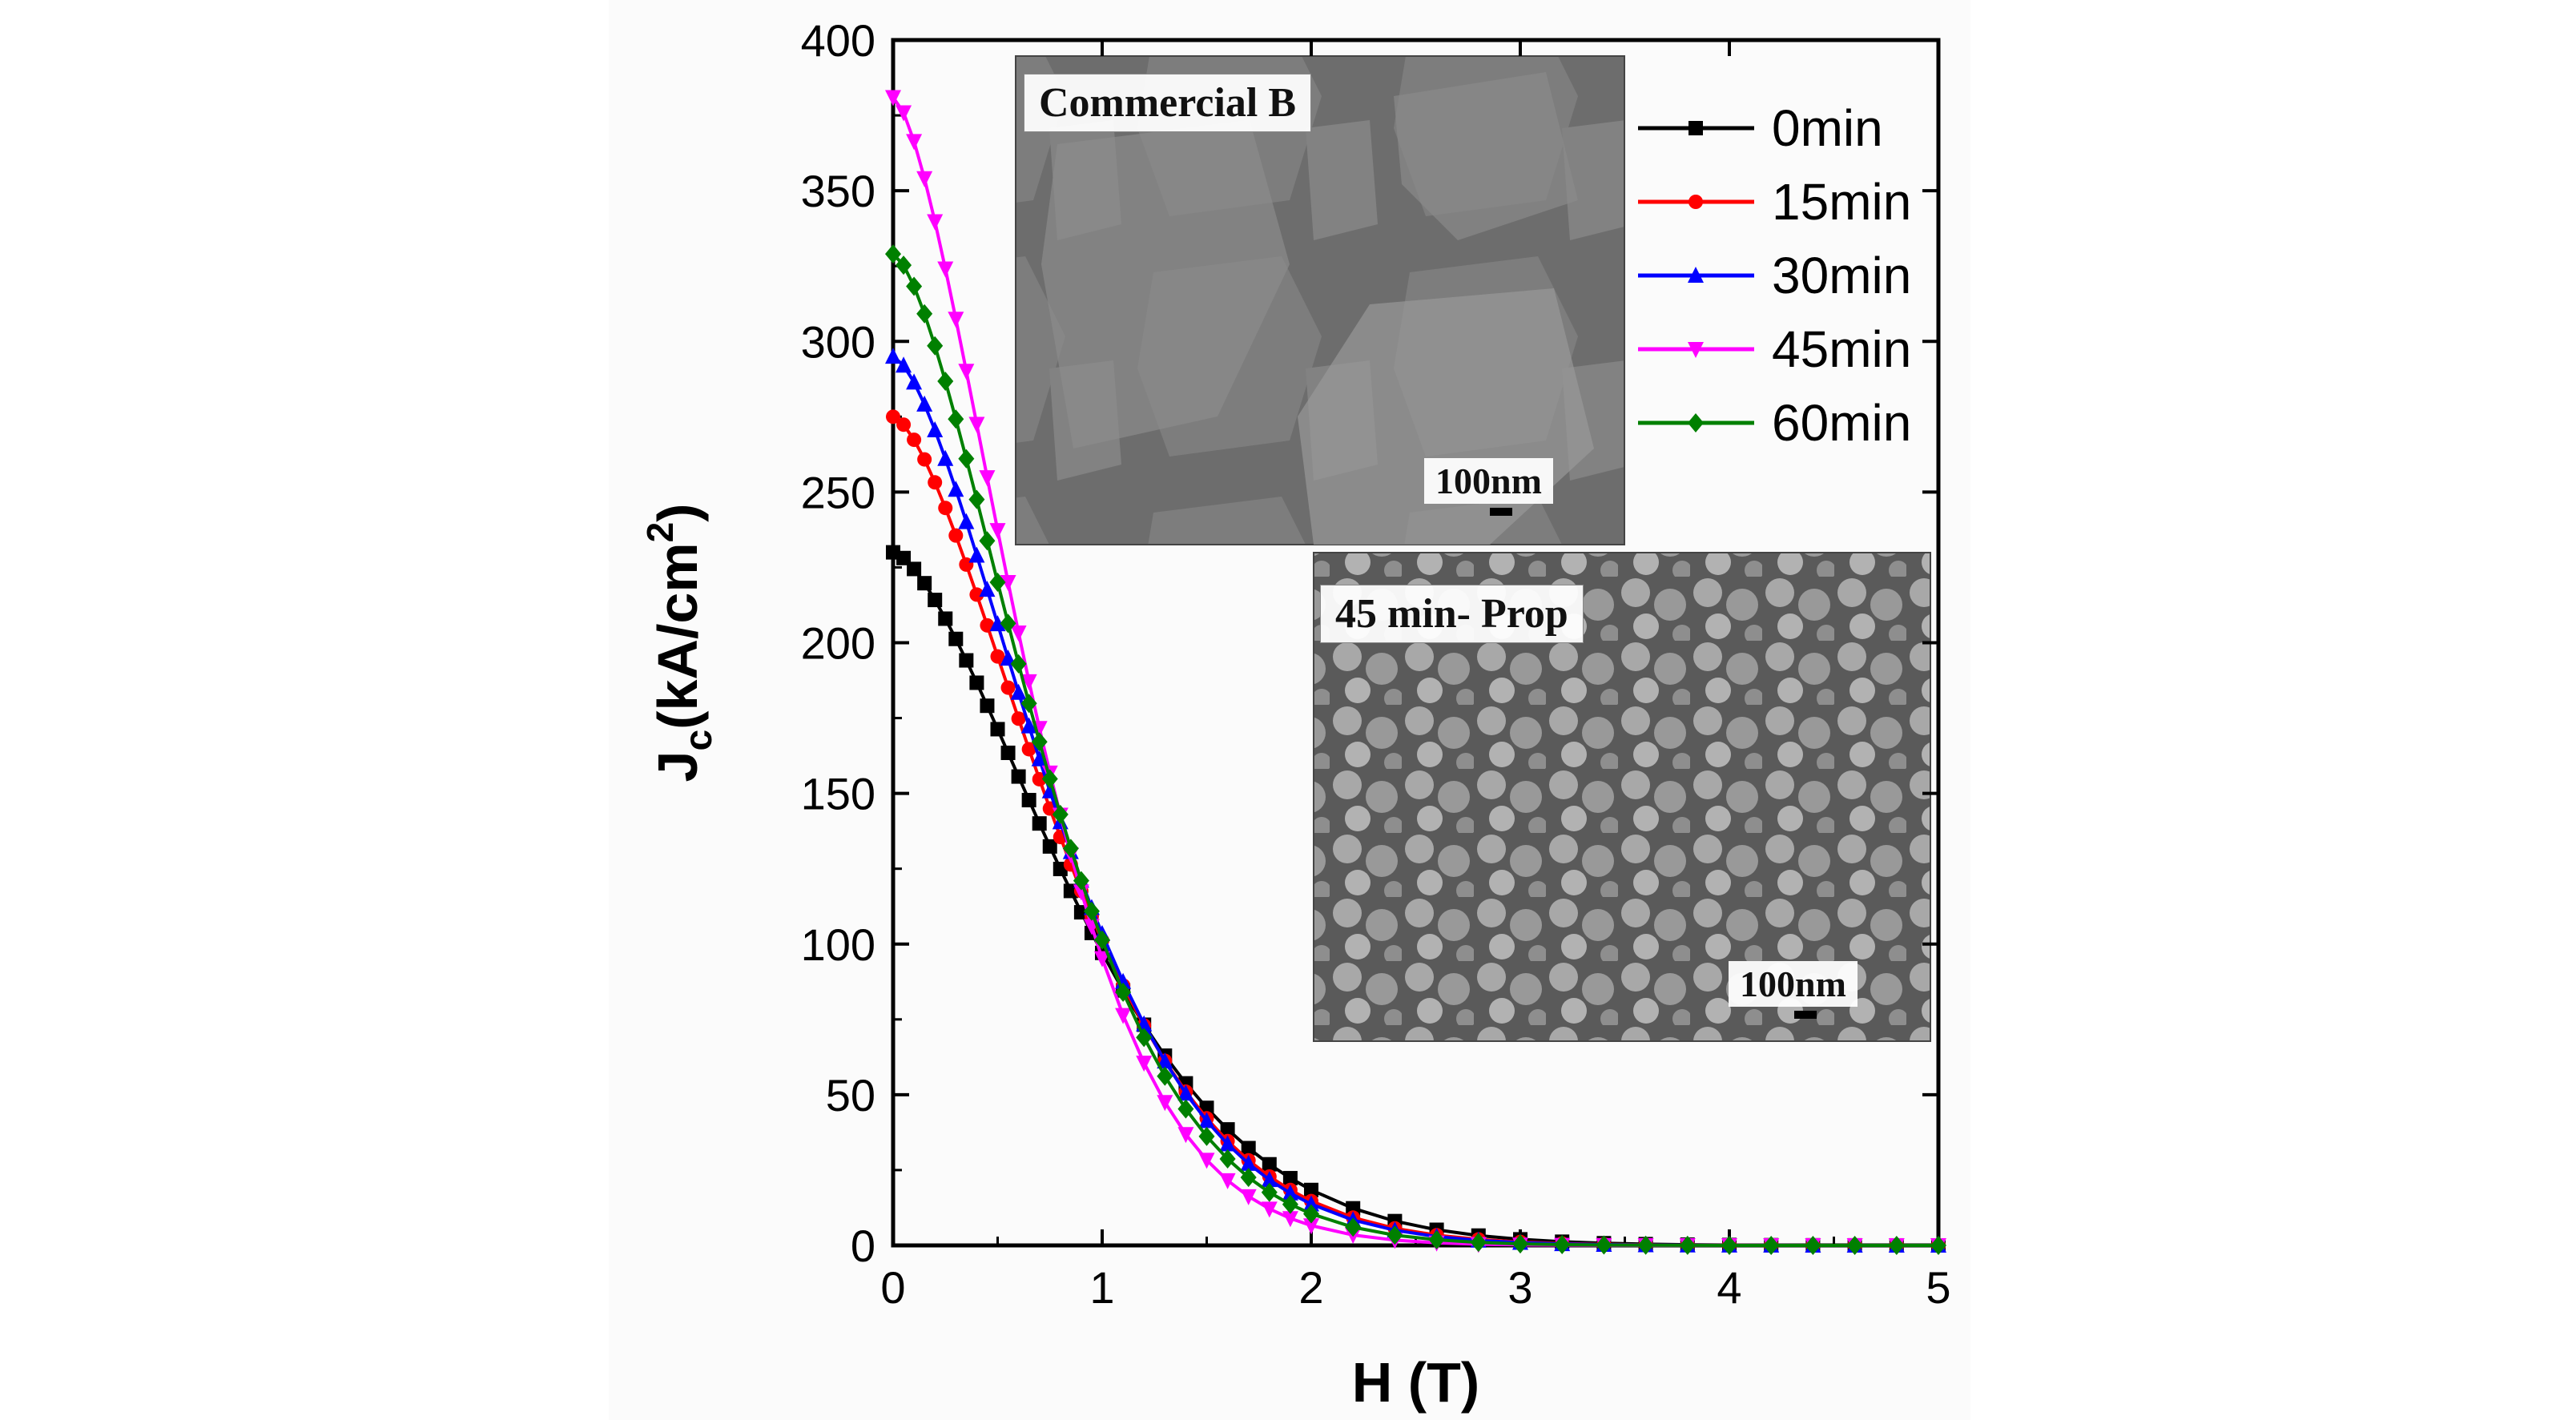 The height and width of the screenshot is (1420, 2576). Describe the element at coordinates (1452, 614) in the screenshot. I see `inset-label-45min-prop: 45 min- Prop` at that location.